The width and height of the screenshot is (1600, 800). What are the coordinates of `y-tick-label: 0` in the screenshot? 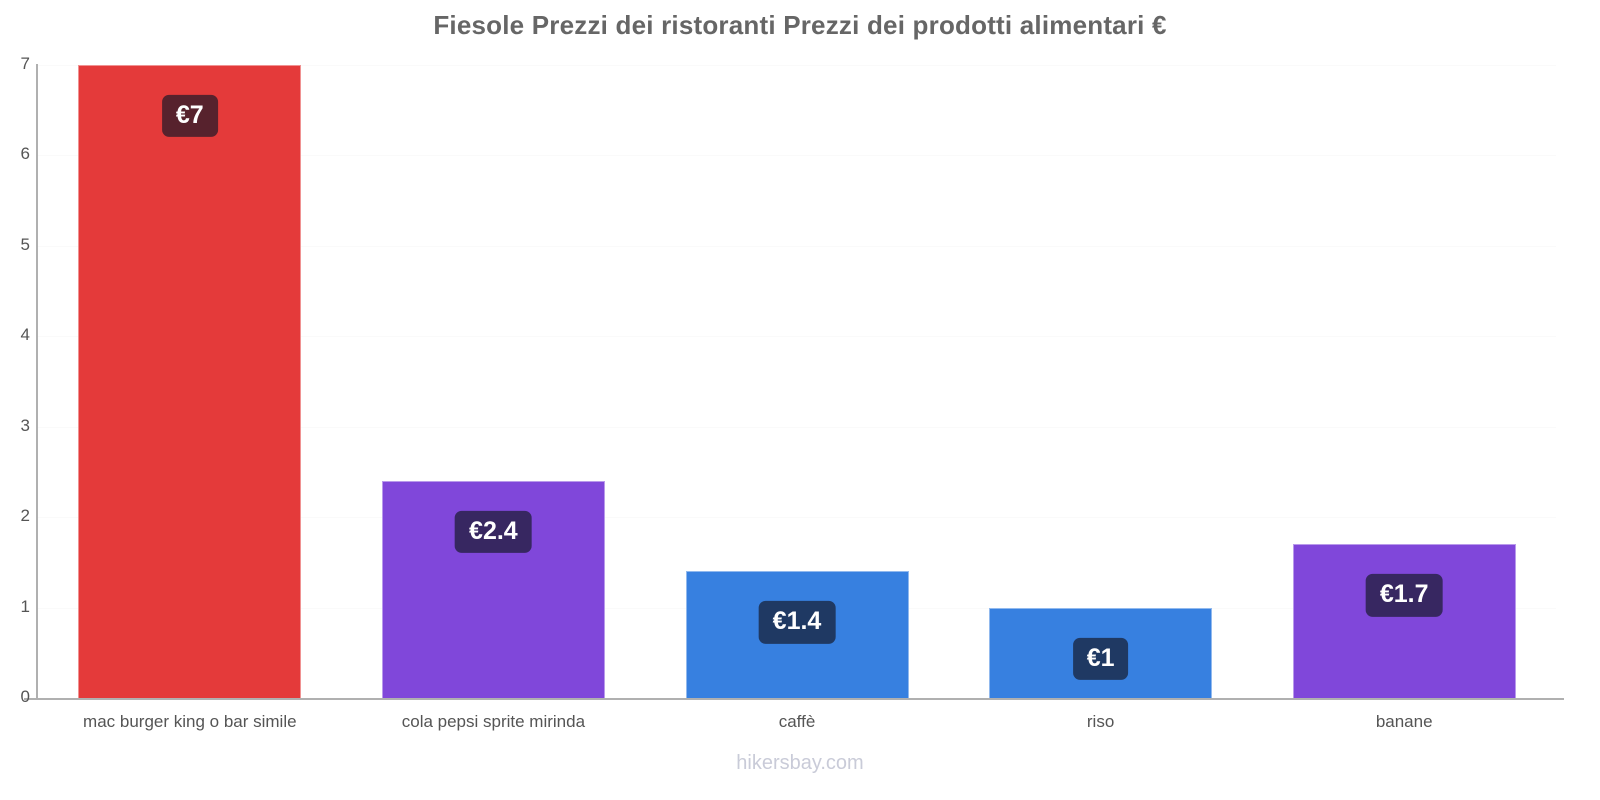 It's located at (25, 696).